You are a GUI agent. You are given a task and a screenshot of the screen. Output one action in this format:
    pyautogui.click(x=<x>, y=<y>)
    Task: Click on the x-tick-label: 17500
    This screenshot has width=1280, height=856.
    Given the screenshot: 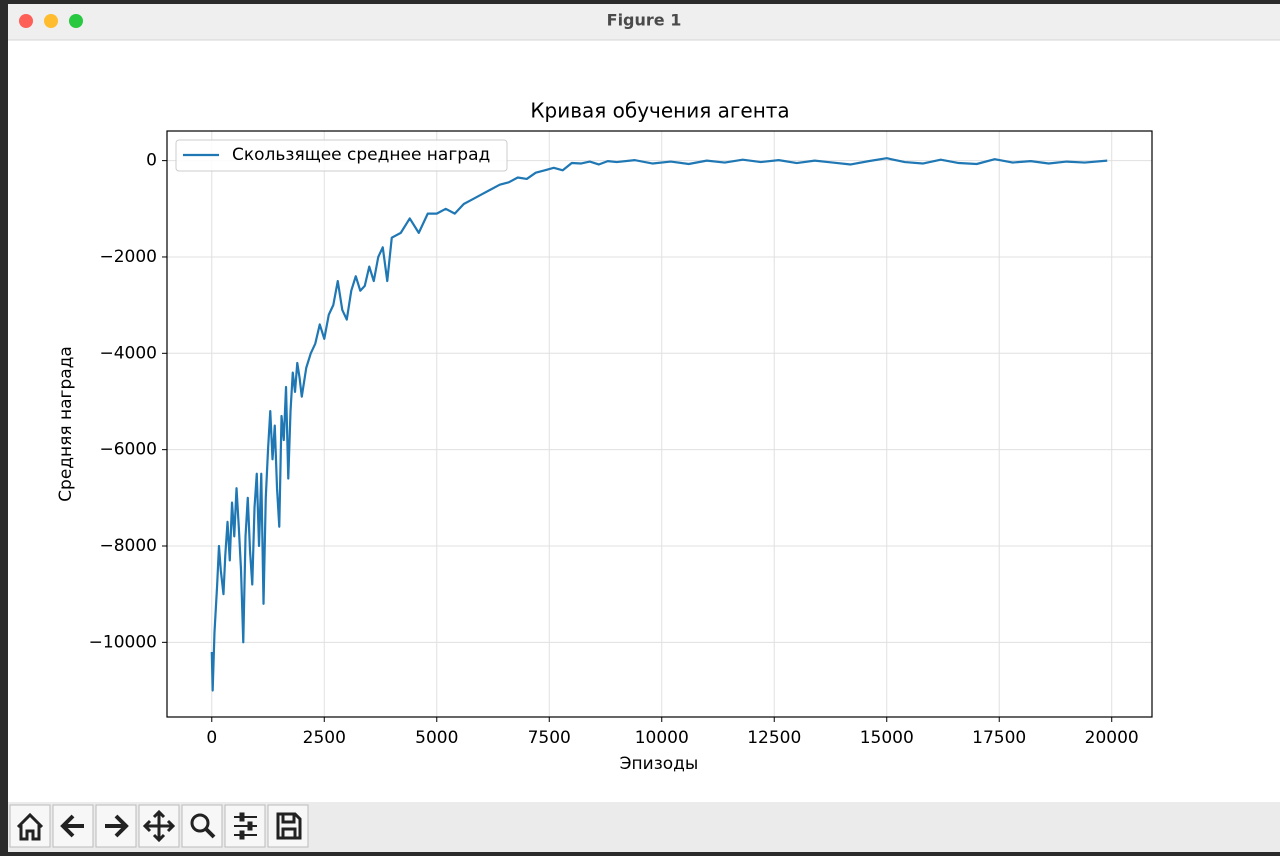 What is the action you would take?
    pyautogui.click(x=999, y=738)
    